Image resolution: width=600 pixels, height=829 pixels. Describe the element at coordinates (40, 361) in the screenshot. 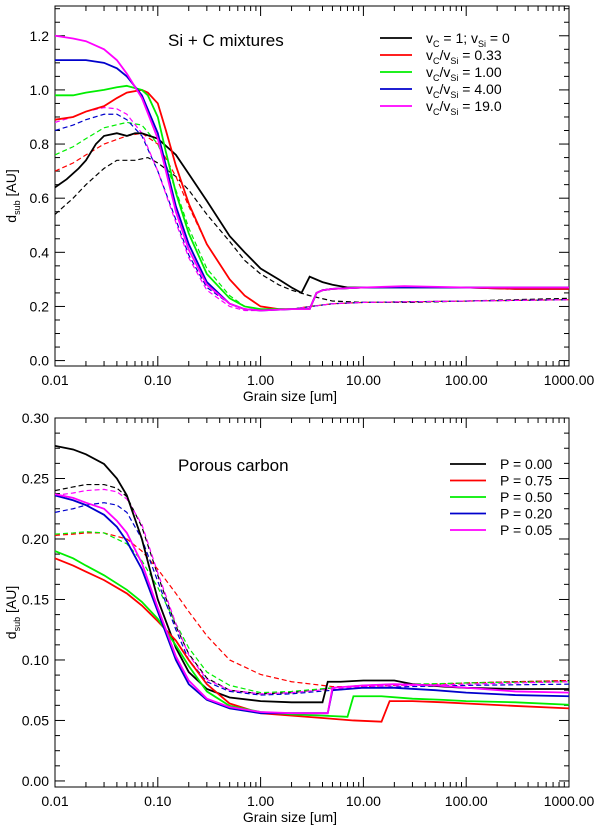

I see `y-tick-label: 0.0` at that location.